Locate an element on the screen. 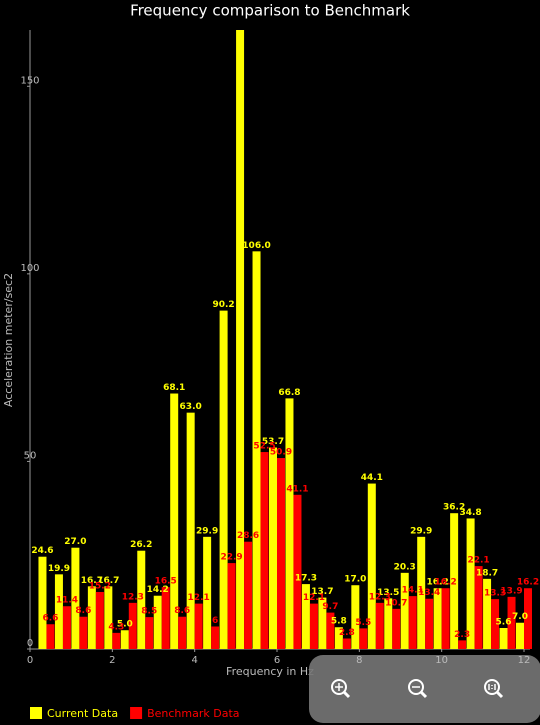 Image resolution: width=540 pixels, height=725 pixels. value-label: 20.3 is located at coordinates (405, 567).